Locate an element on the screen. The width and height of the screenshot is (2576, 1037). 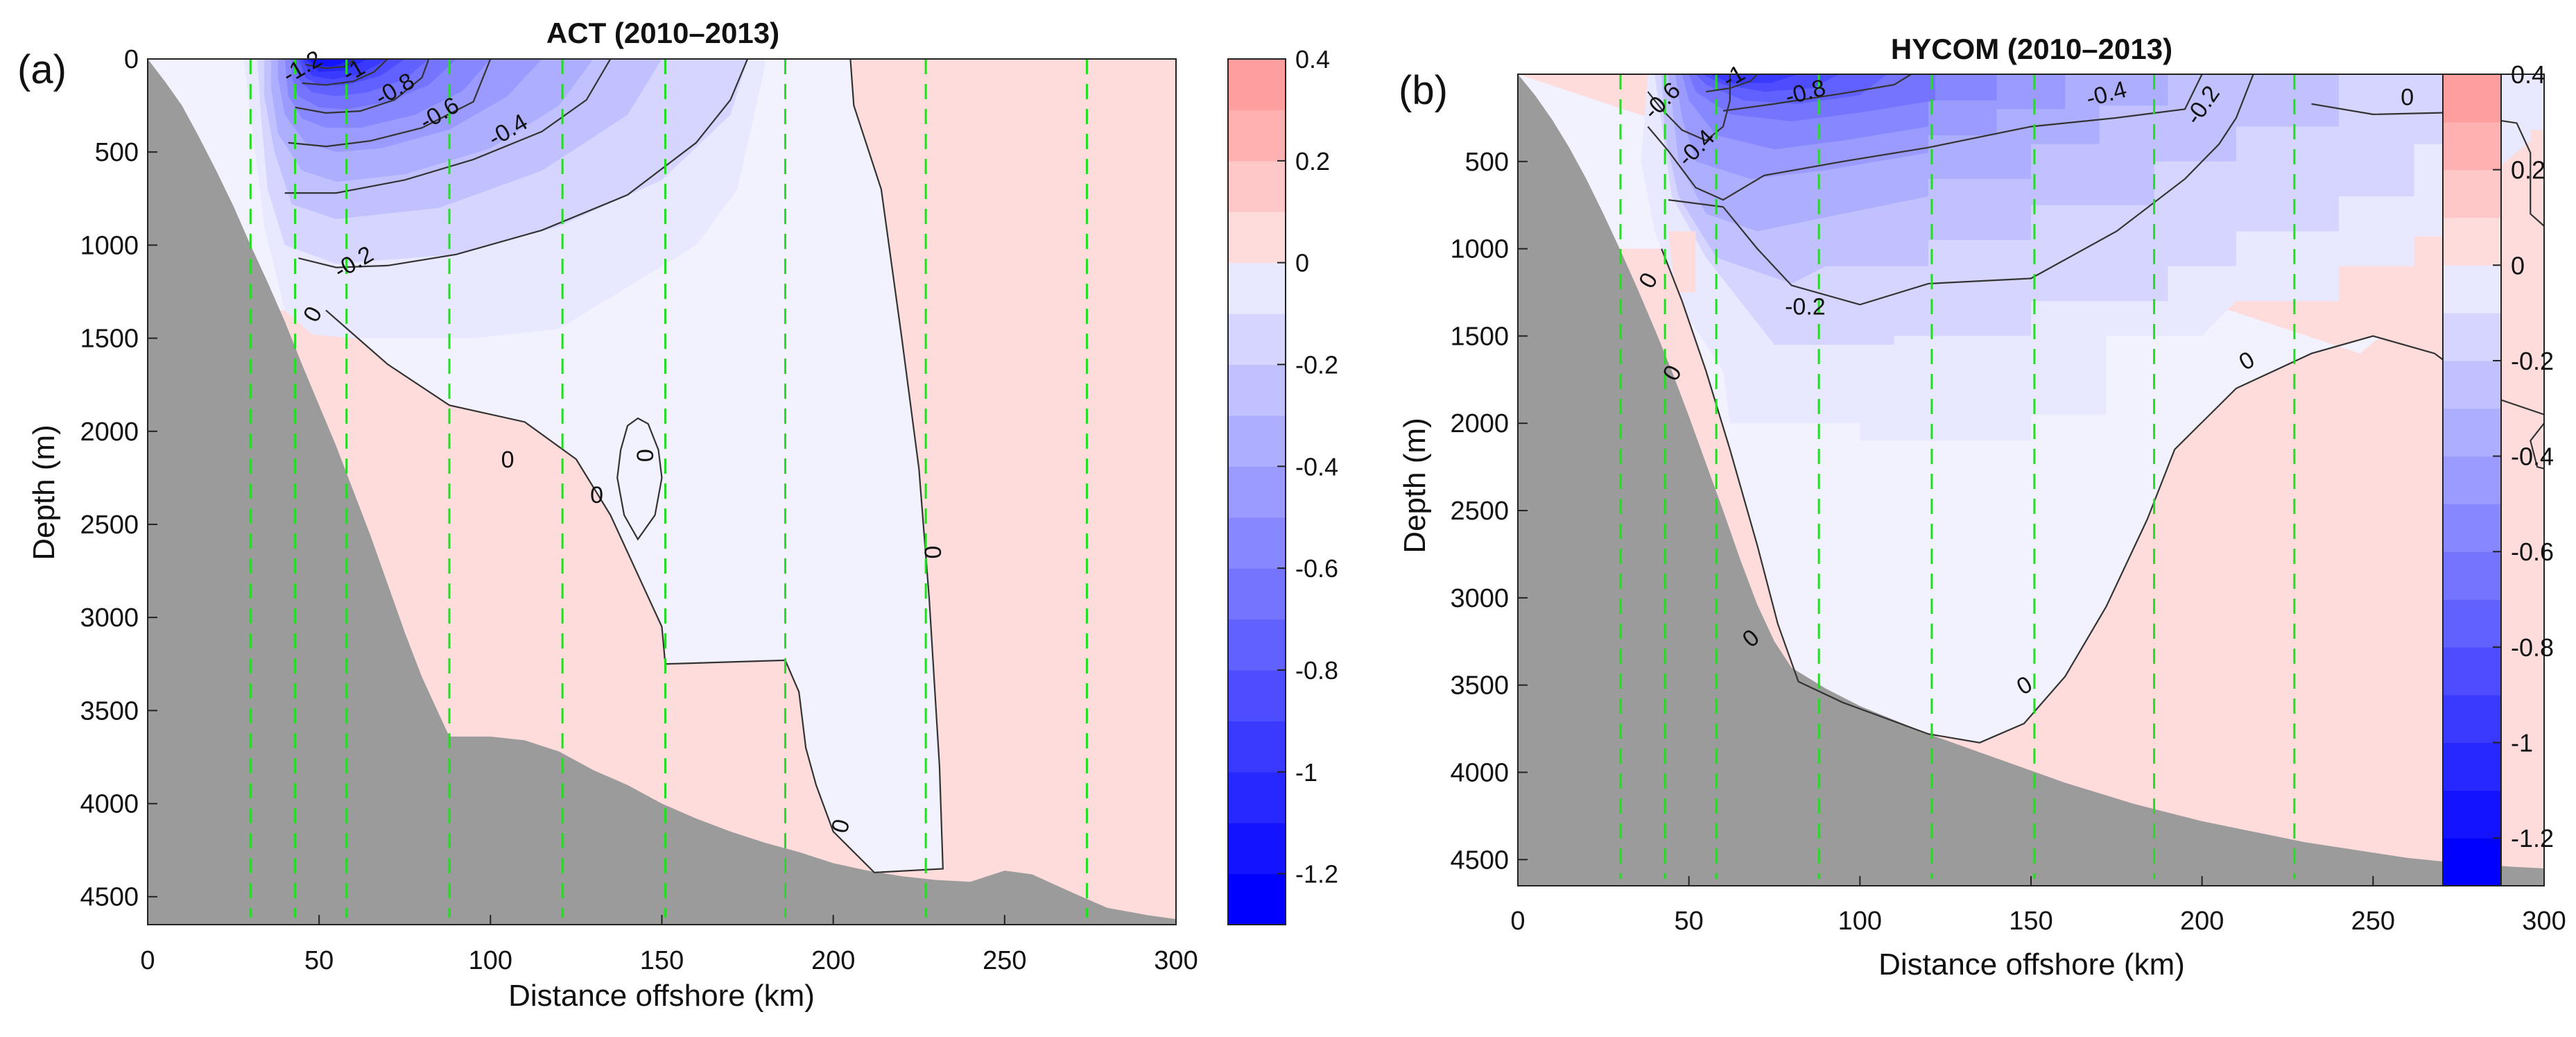
y-tick-label: 1500 is located at coordinates (109, 339).